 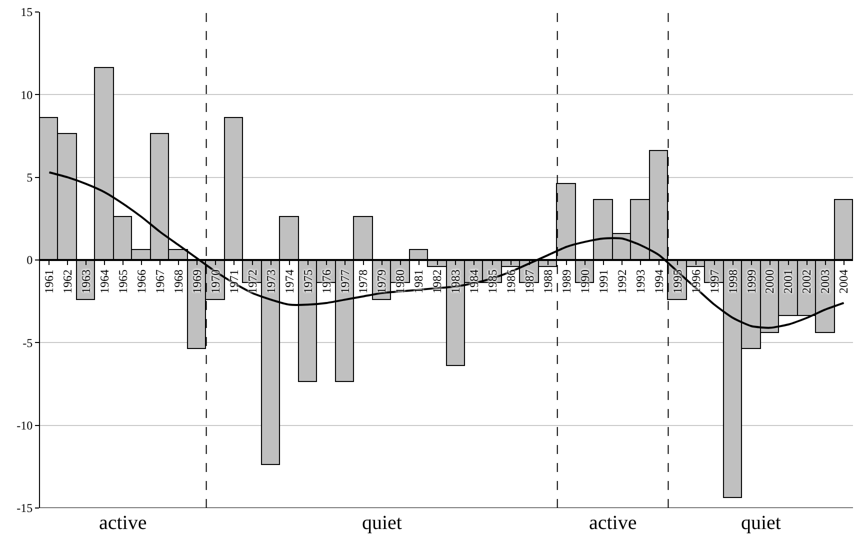 What do you see at coordinates (27, 343) in the screenshot?
I see `y-tick-label: -5` at bounding box center [27, 343].